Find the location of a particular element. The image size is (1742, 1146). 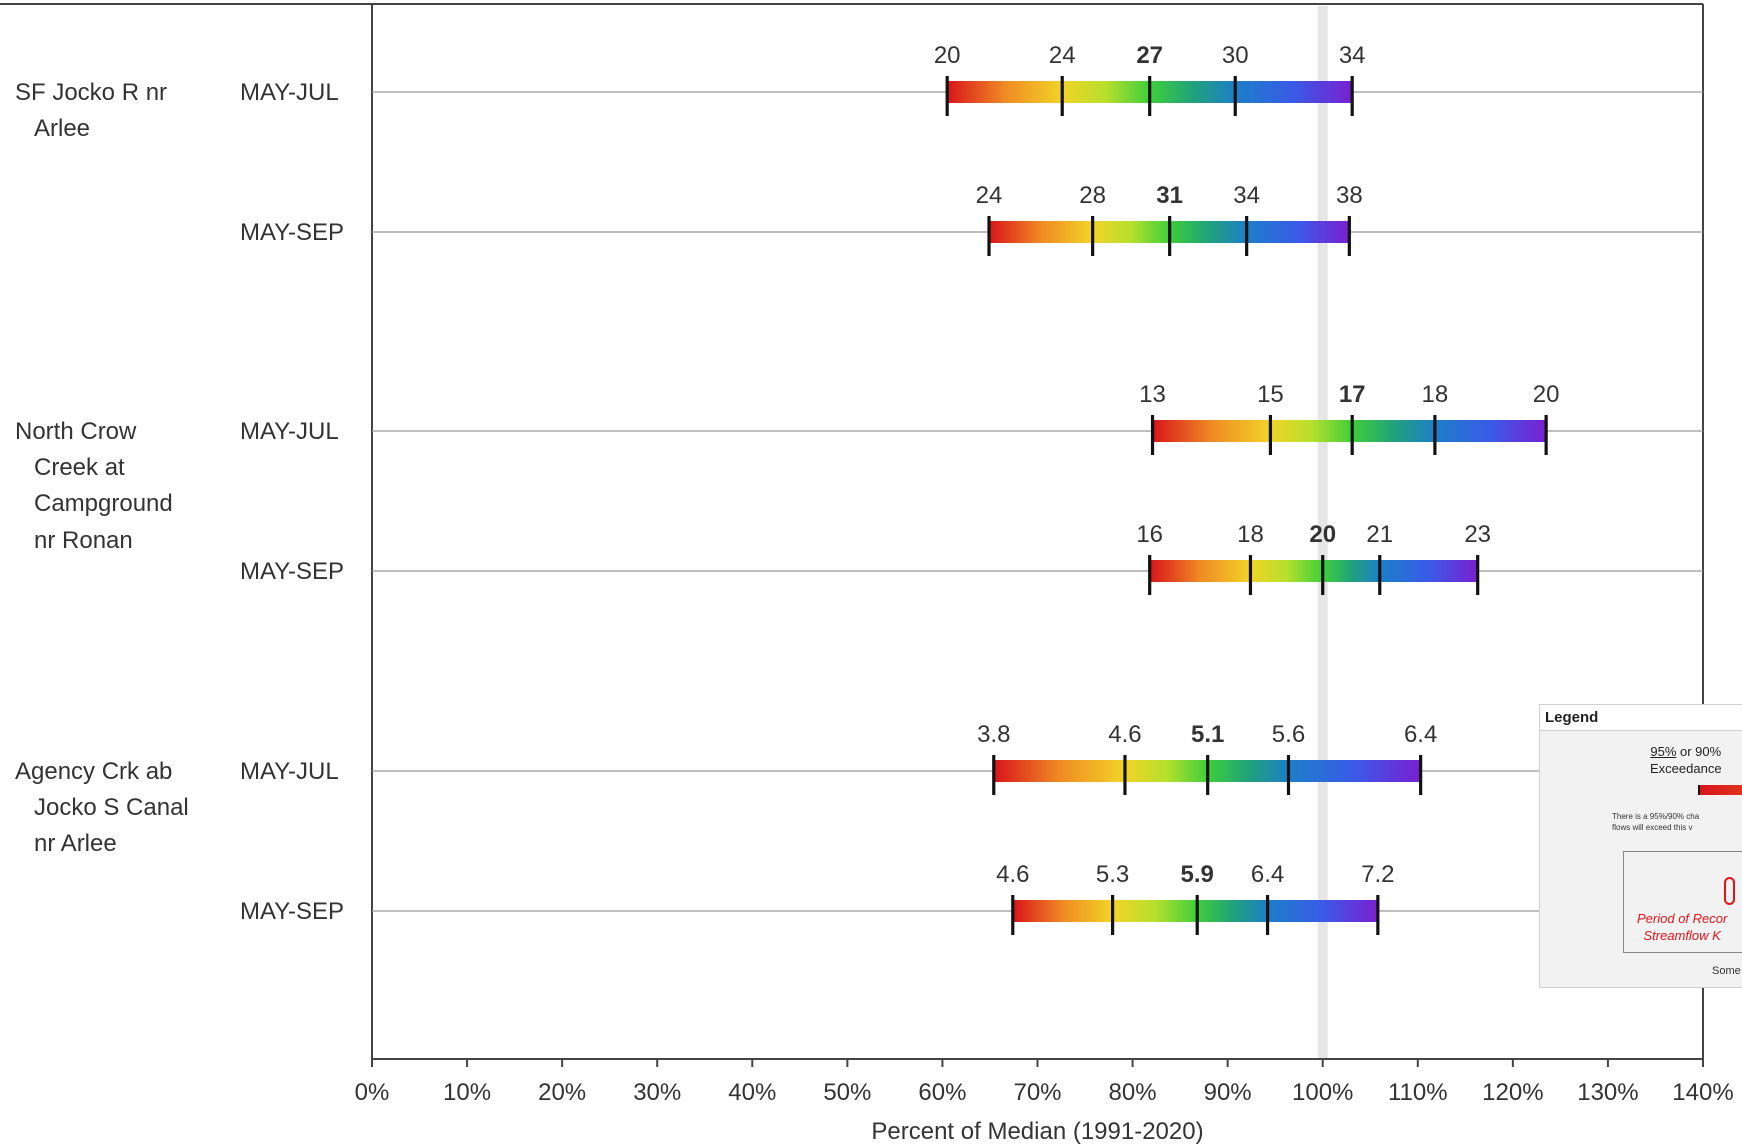

forecast-value-label: 21 is located at coordinates (1379, 534).